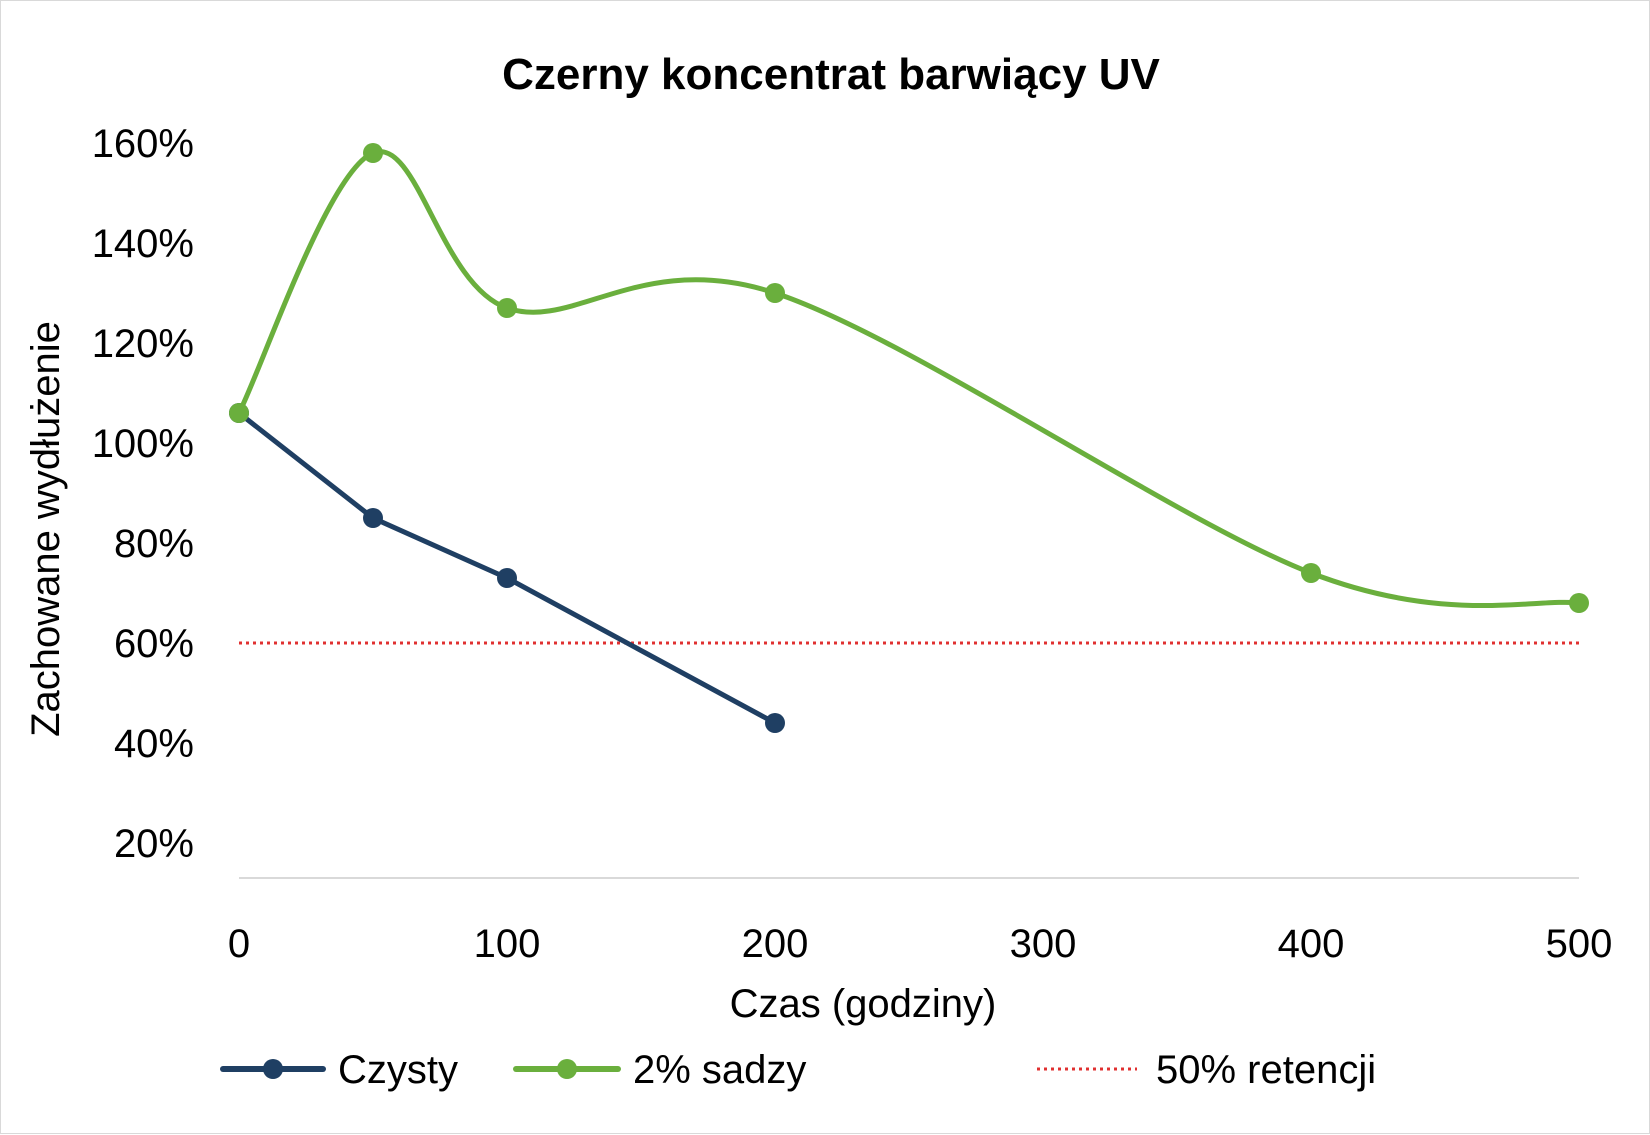  I want to click on legend-item-50-retencji: 50% retencji, so click(1206, 1070).